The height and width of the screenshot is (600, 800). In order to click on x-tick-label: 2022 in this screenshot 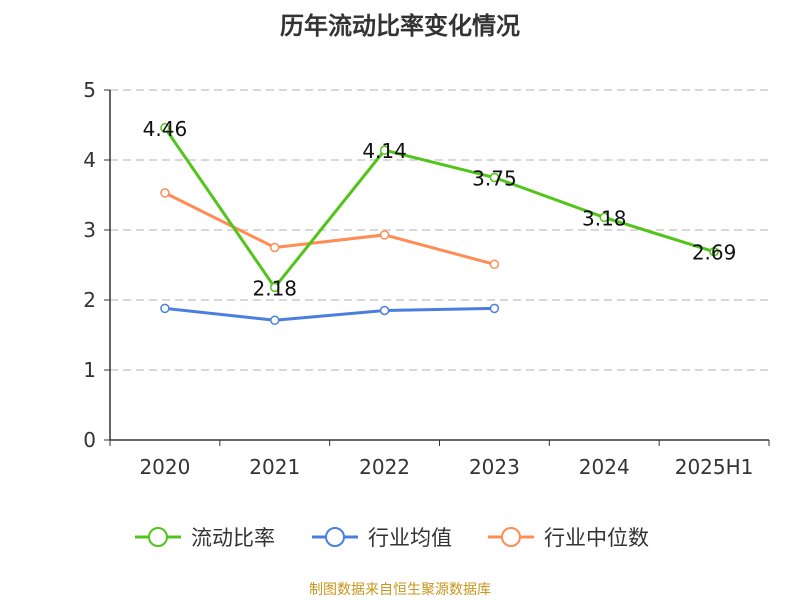, I will do `click(384, 467)`.